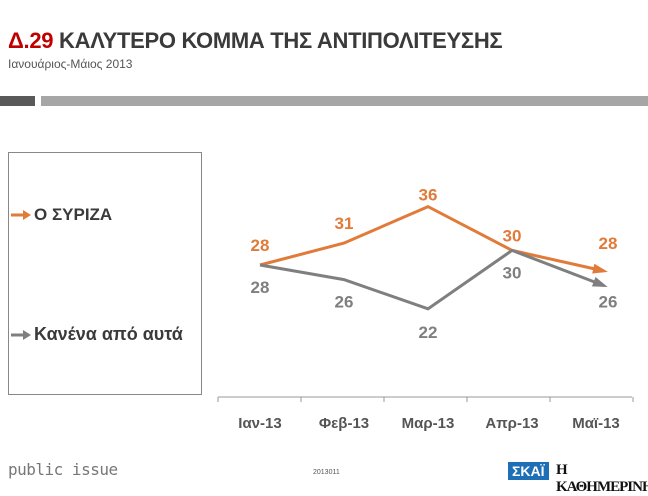 This screenshot has height=496, width=648. Describe the element at coordinates (602, 478) in the screenshot. I see `kathimerini-logo: Η ΚΑΘΗΜΕΡΙΝΗ` at that location.